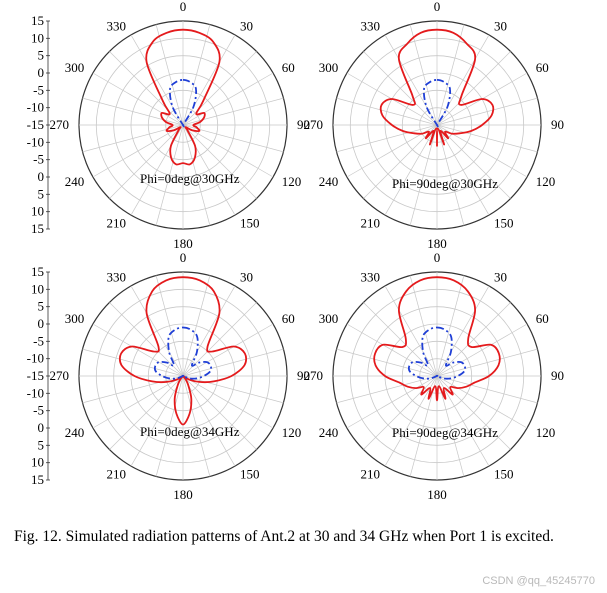  What do you see at coordinates (546, 432) in the screenshot?
I see `angle-tick-label: 120` at bounding box center [546, 432].